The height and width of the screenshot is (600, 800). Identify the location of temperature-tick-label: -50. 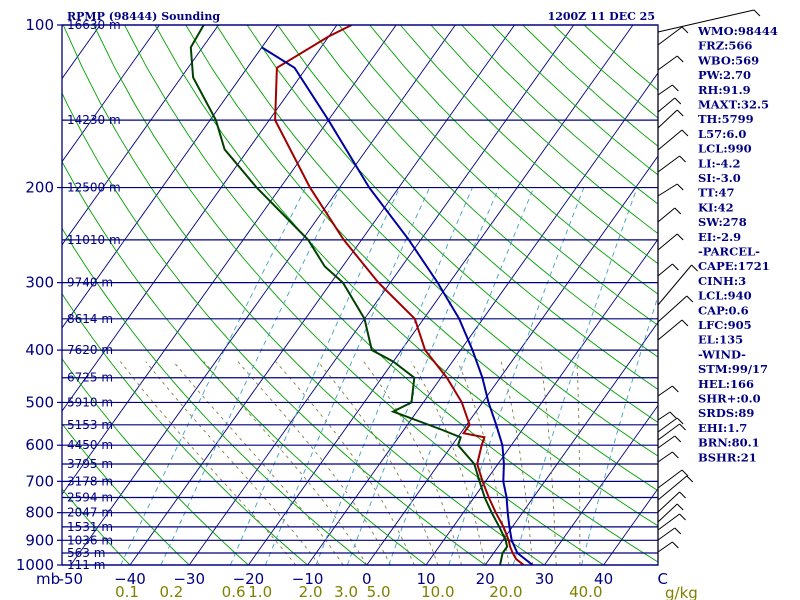
(71, 579).